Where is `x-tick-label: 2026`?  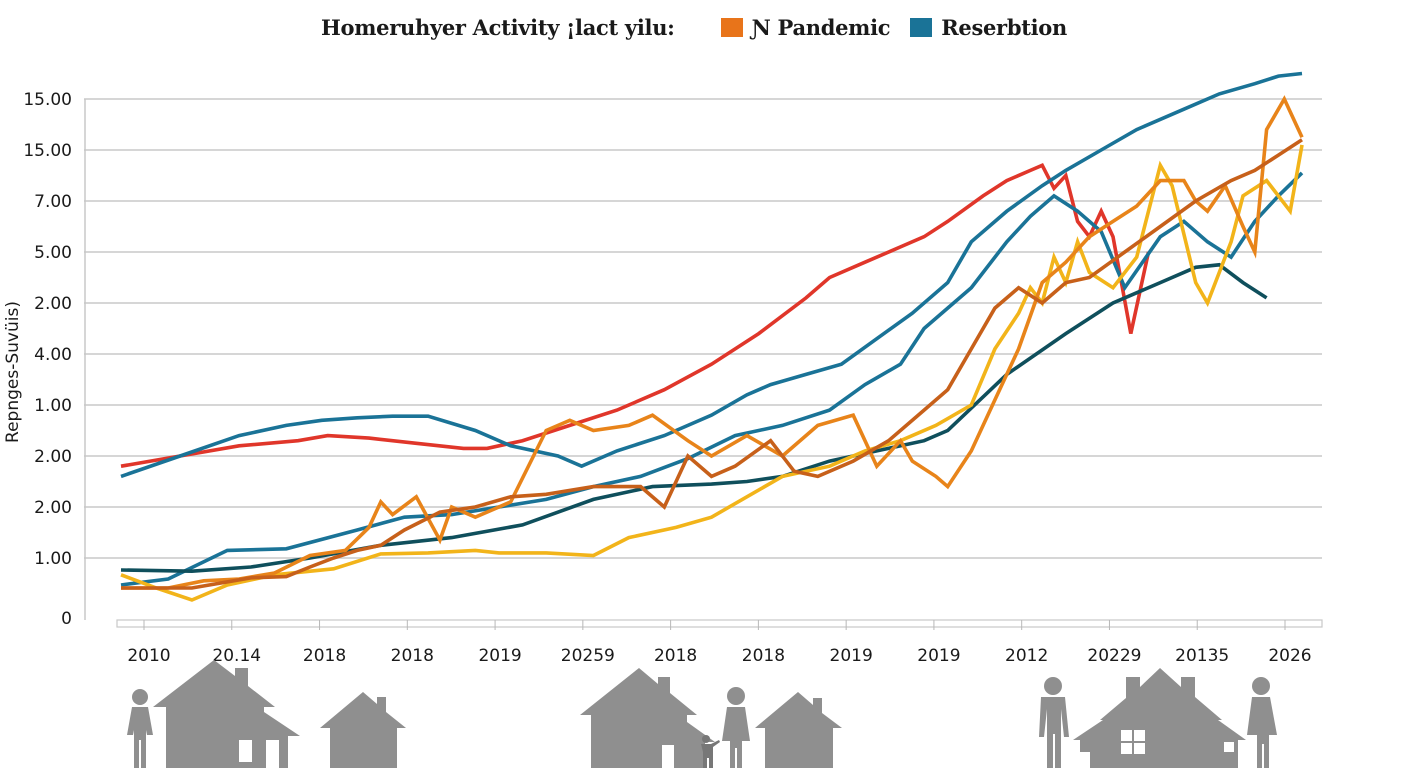
x-tick-label: 2026 is located at coordinates (1289, 656).